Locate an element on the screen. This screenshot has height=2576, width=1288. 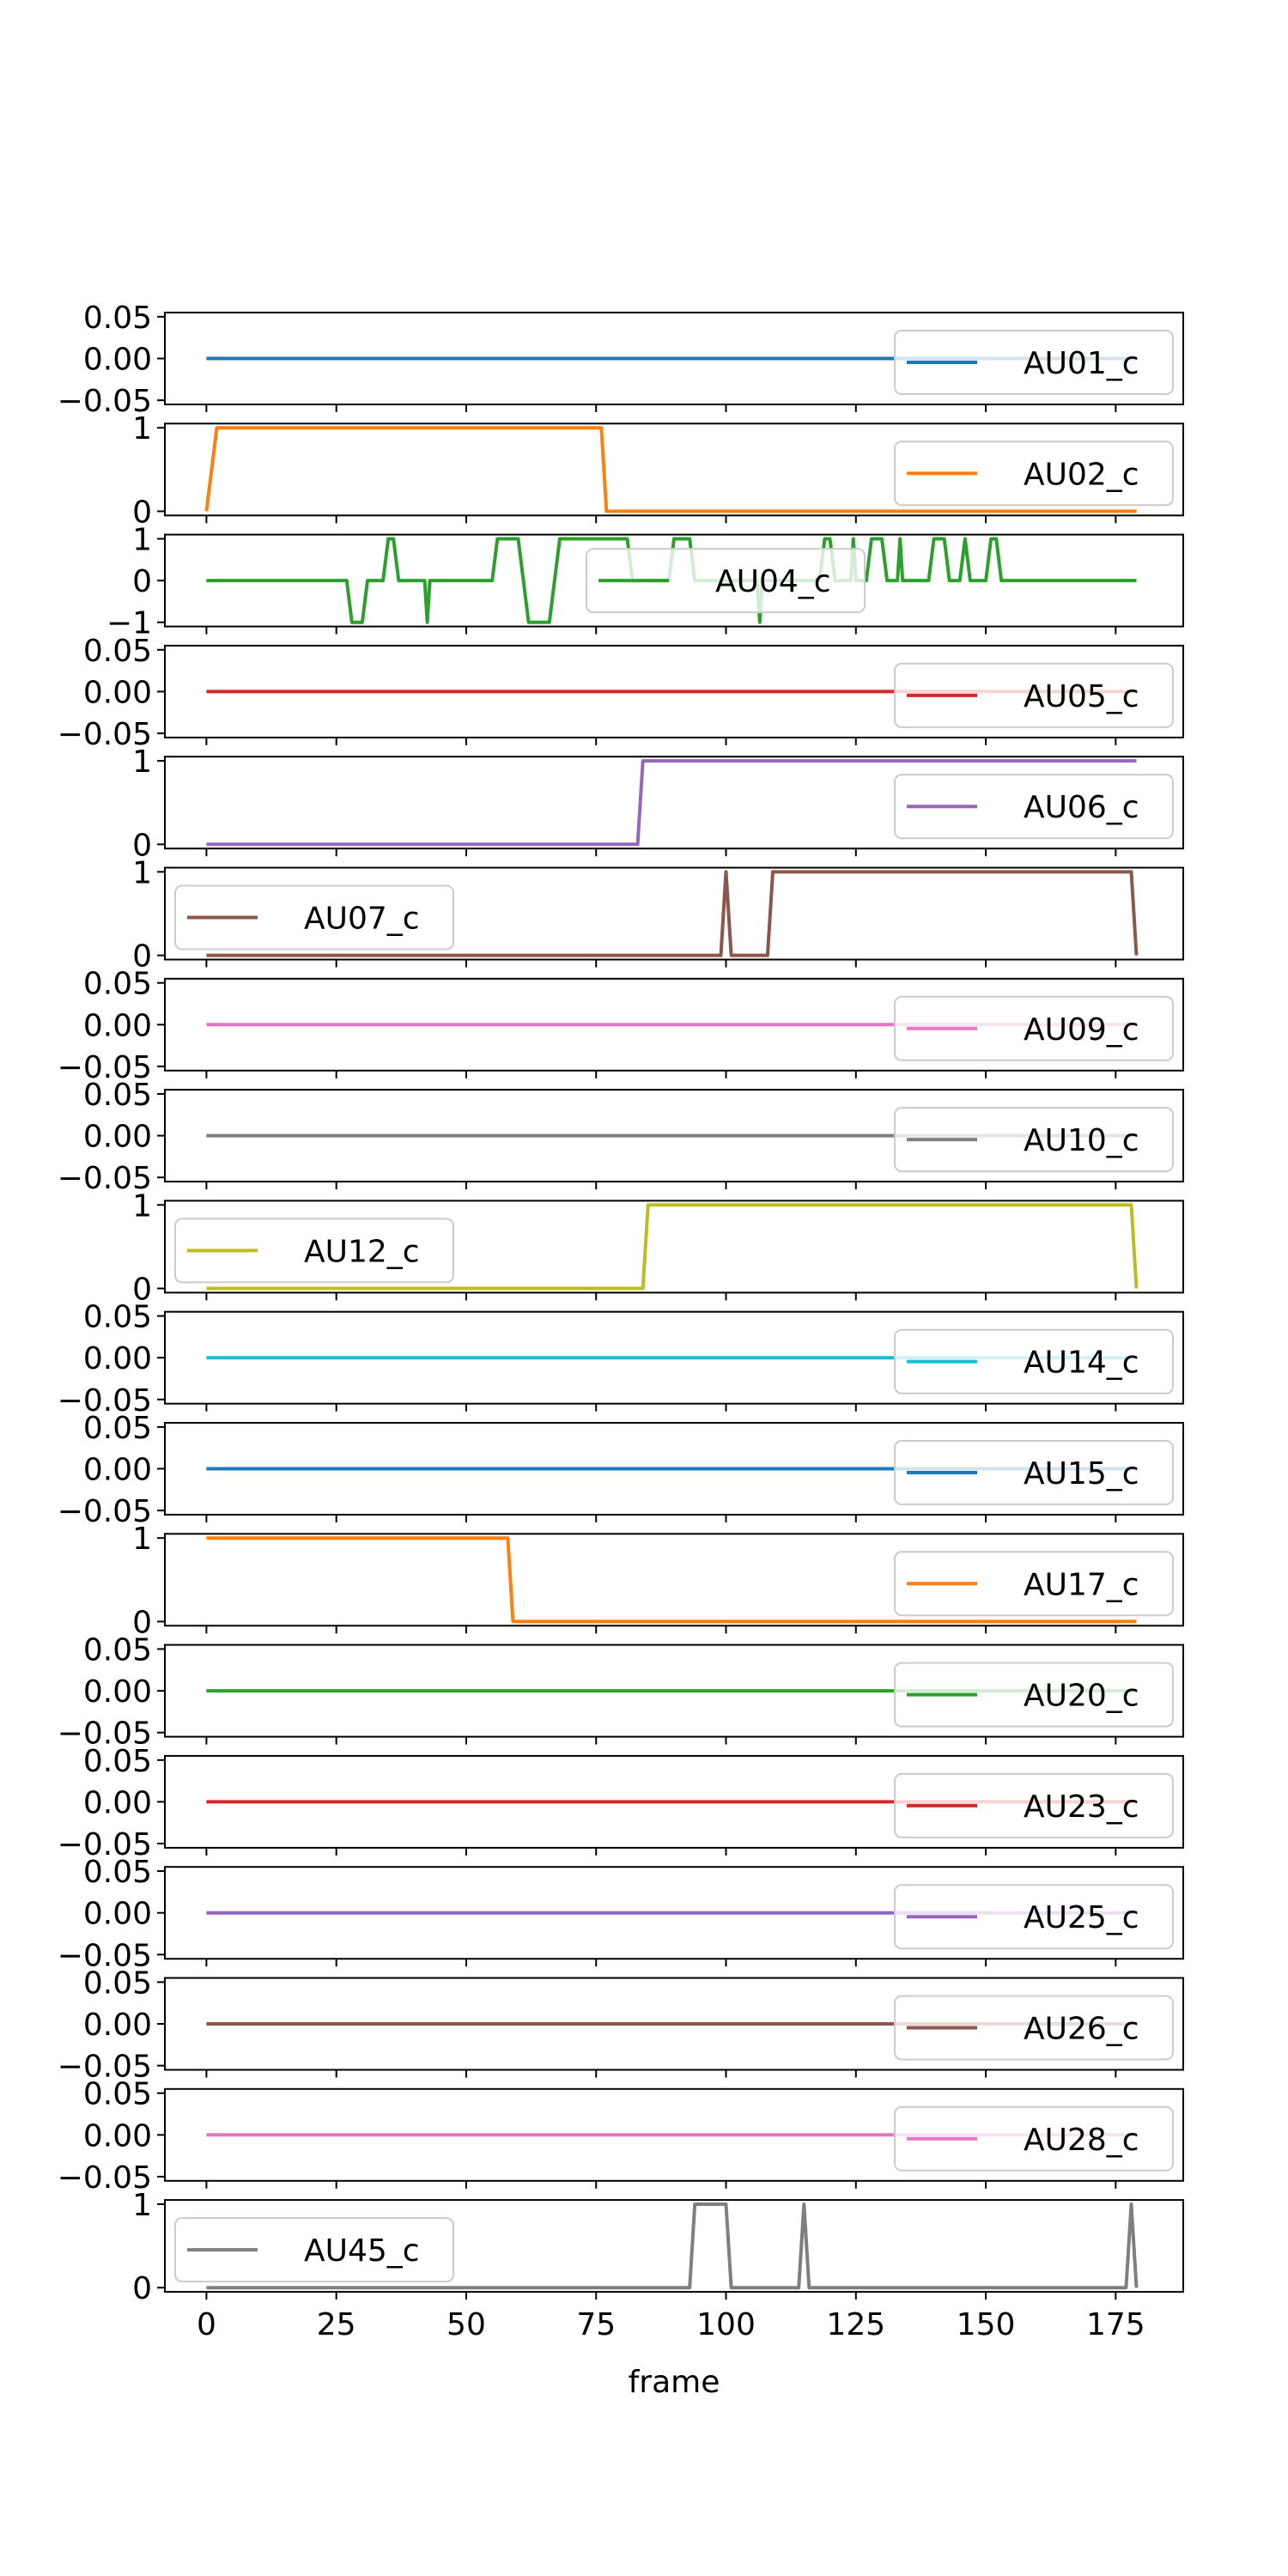
legend-au20-c: AU20_c is located at coordinates (1034, 1695).